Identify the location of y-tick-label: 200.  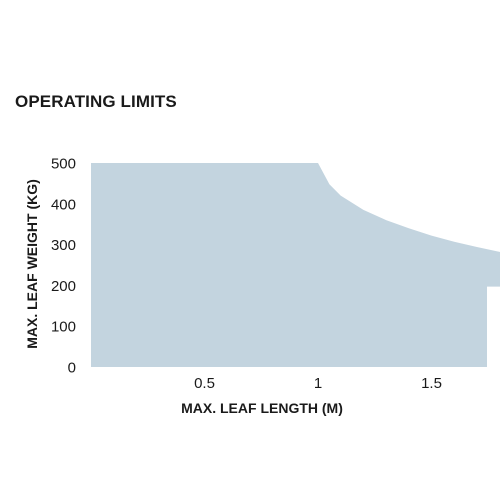
(63, 286).